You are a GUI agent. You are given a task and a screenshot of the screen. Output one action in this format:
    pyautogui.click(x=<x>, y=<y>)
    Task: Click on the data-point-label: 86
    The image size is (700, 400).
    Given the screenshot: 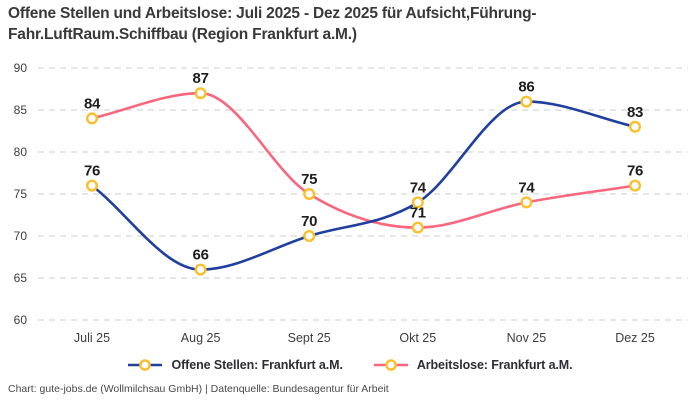 What is the action you would take?
    pyautogui.click(x=526, y=87)
    